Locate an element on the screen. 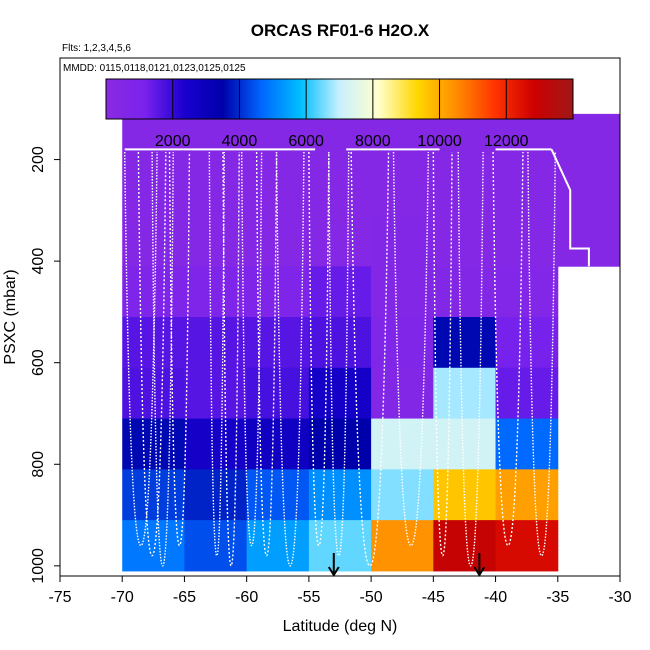  y-axis: 200 400 600 800 1000 is located at coordinates (45, 365).